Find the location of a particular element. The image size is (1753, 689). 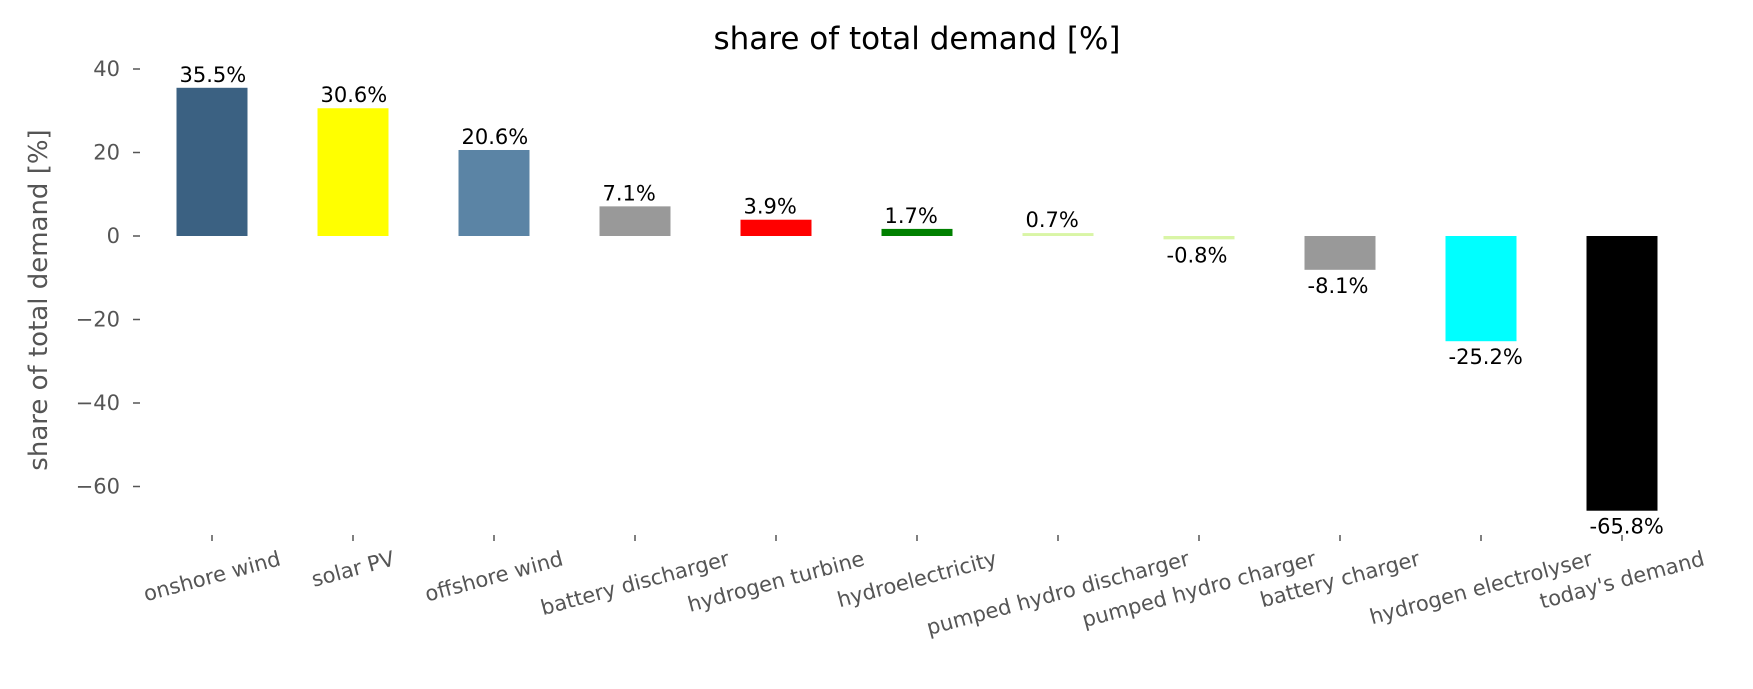

y-tick-label: 0 is located at coordinates (113, 236).